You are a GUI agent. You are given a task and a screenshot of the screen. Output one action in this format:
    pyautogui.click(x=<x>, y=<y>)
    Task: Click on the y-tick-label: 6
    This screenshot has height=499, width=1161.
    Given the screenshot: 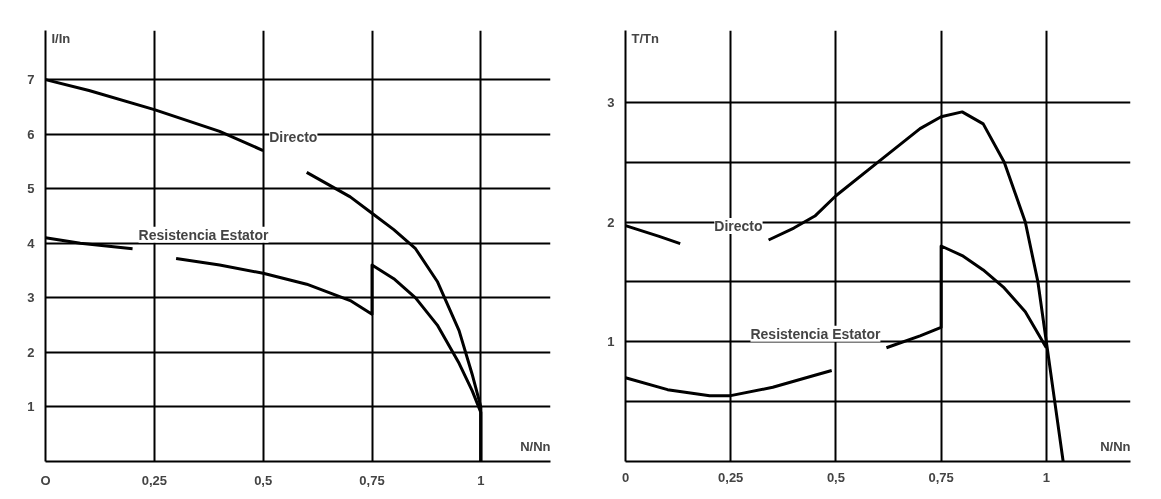 What is the action you would take?
    pyautogui.click(x=31, y=134)
    